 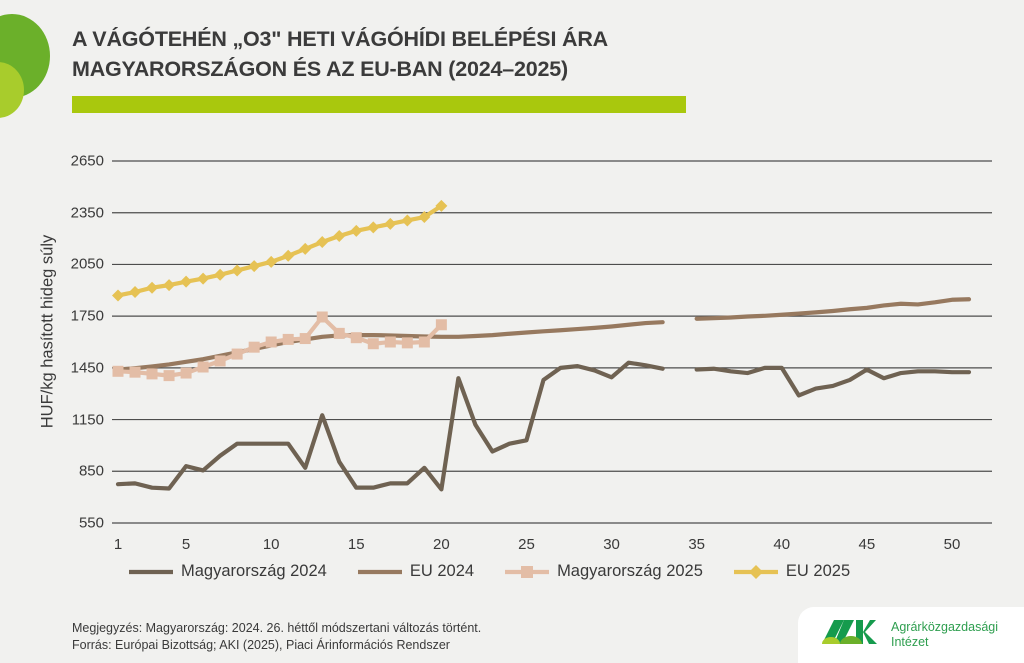 I want to click on series-magyarorsz-g-2025, so click(x=279, y=346).